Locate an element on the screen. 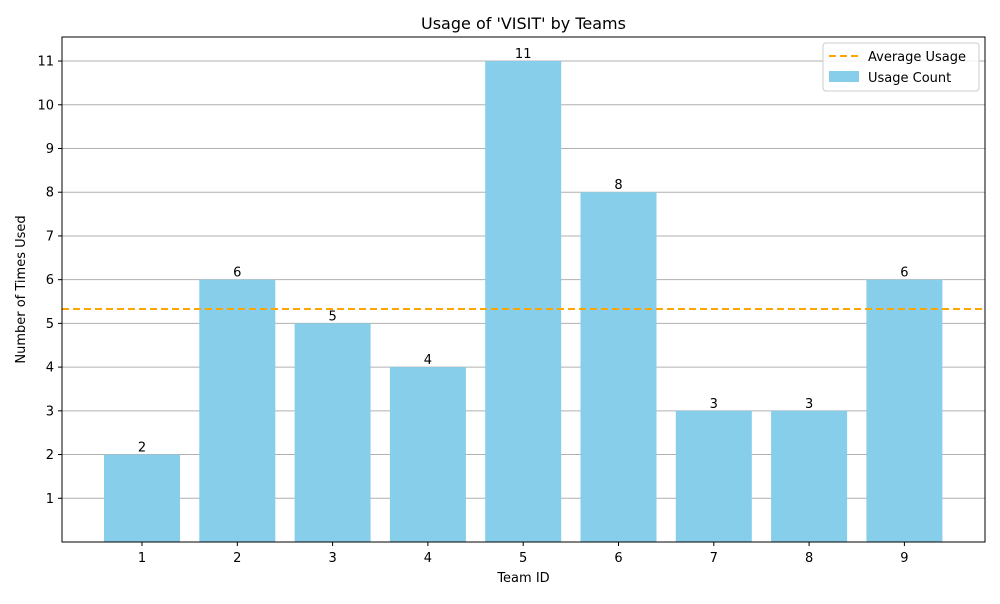  legend-box is located at coordinates (901, 67).